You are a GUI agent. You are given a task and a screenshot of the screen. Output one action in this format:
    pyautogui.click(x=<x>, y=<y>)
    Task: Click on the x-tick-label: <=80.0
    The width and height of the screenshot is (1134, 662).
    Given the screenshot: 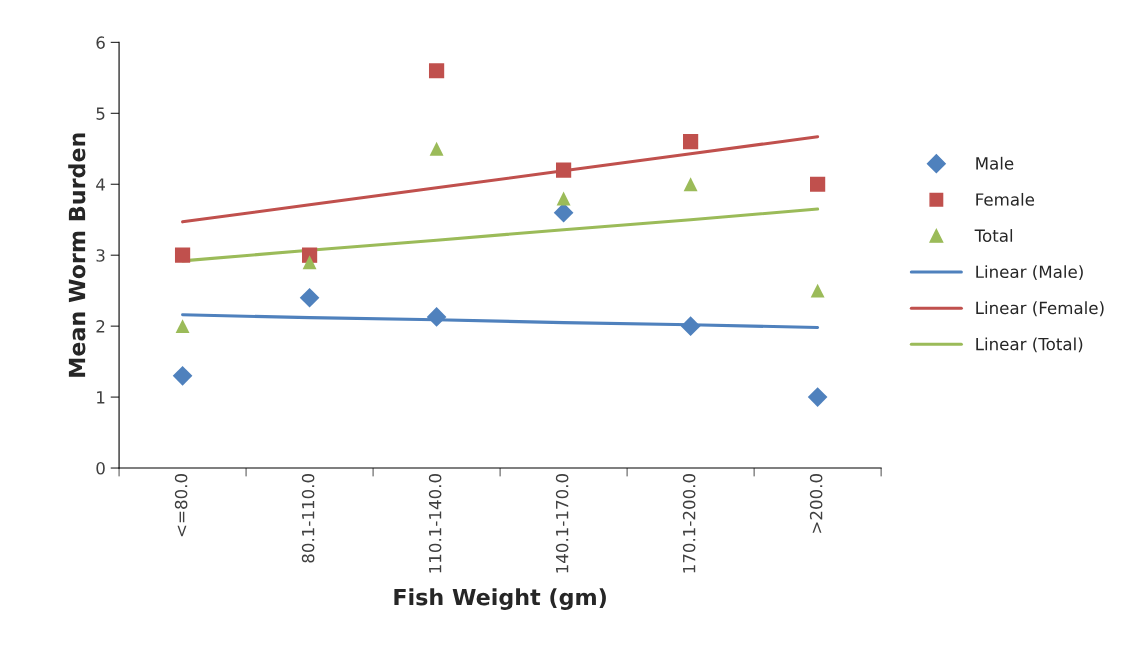 What is the action you would take?
    pyautogui.click(x=181, y=505)
    